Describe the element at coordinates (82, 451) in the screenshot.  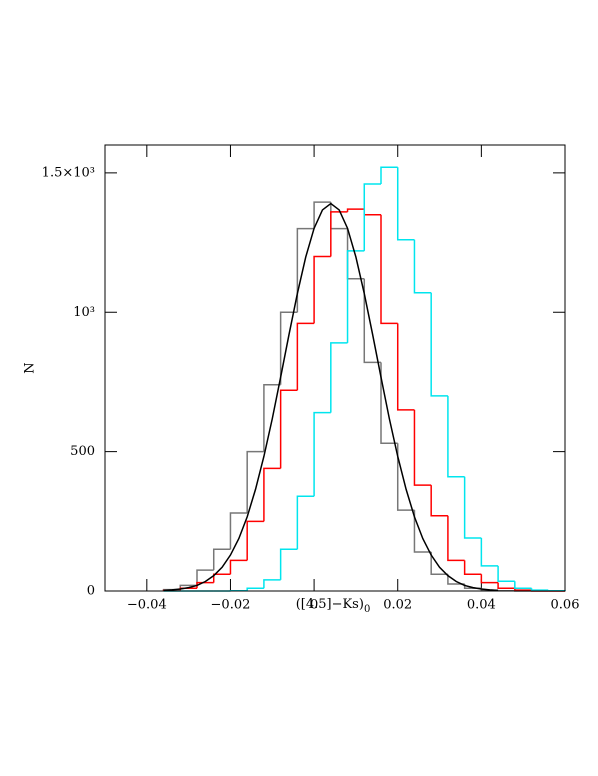
I see `y-tick-label: 500` at that location.